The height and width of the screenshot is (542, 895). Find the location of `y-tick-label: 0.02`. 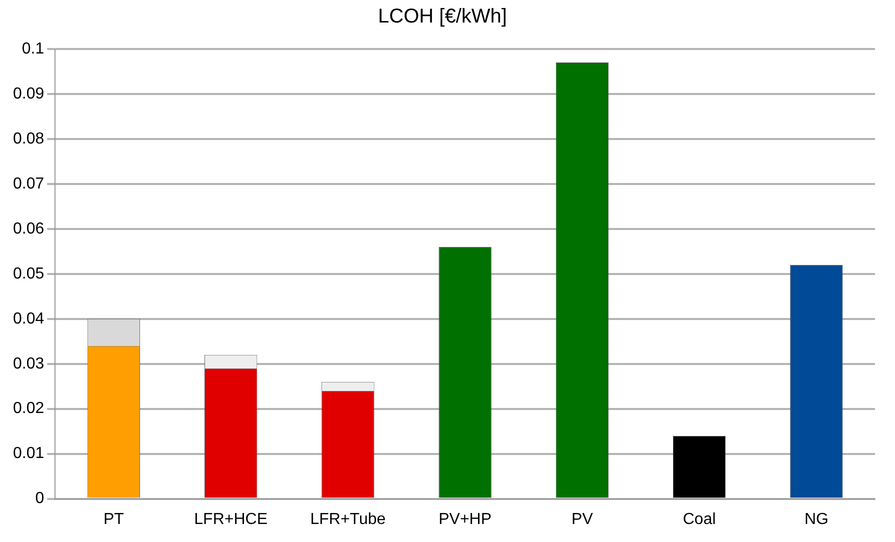

y-tick-label: 0.02 is located at coordinates (28, 409).